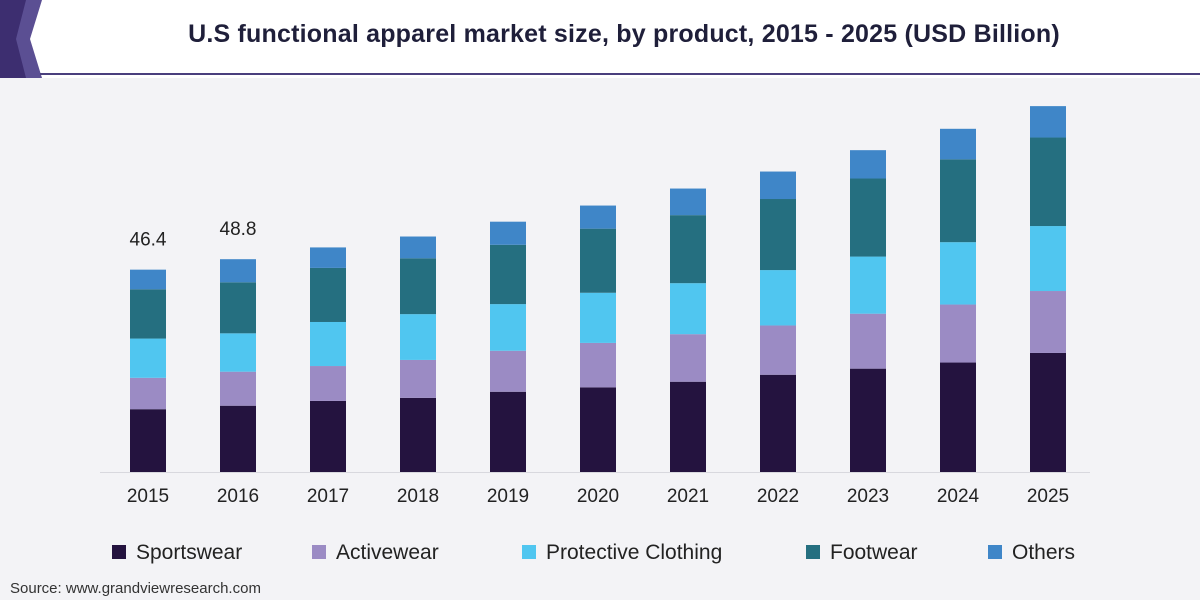 Image resolution: width=1200 pixels, height=600 pixels. What do you see at coordinates (148, 496) in the screenshot?
I see `x-tick-label-2015: 2015` at bounding box center [148, 496].